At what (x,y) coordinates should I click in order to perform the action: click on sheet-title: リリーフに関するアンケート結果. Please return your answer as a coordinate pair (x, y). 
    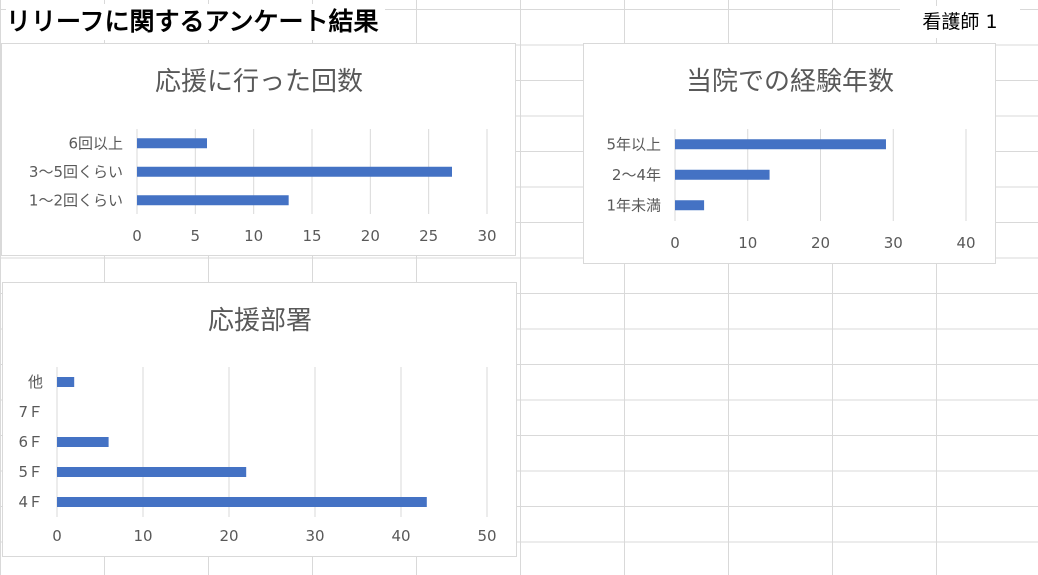
    Looking at the image, I should click on (195, 22).